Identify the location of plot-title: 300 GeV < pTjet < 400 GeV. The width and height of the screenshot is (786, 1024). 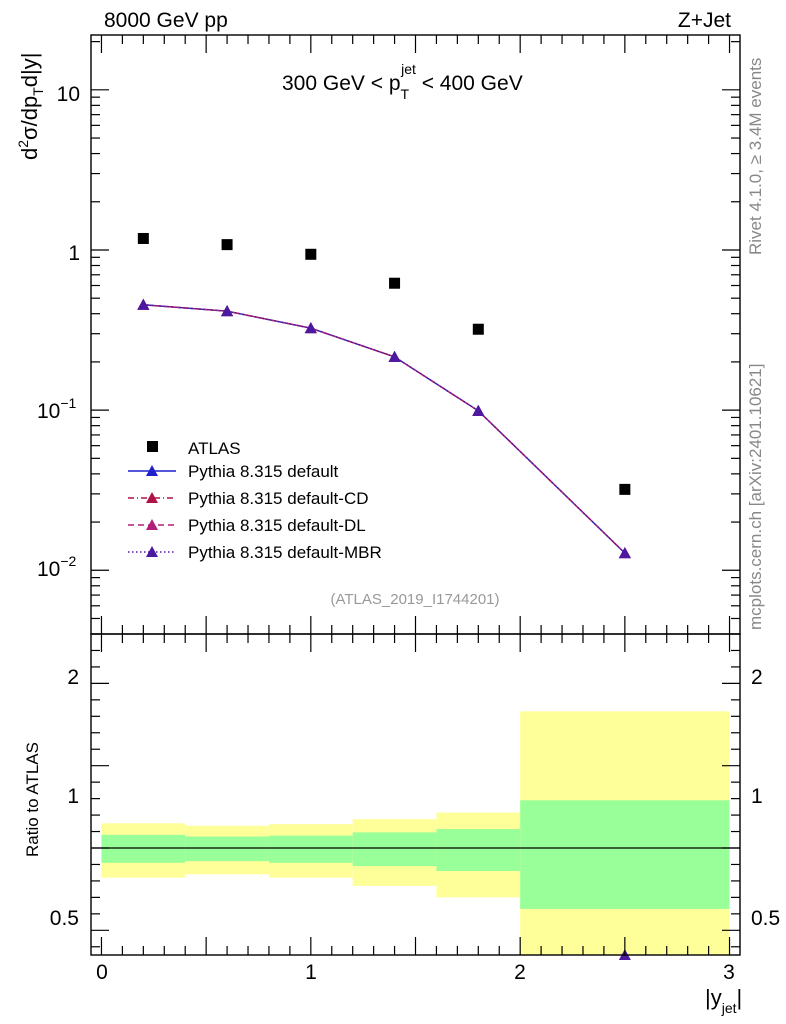
(402, 81).